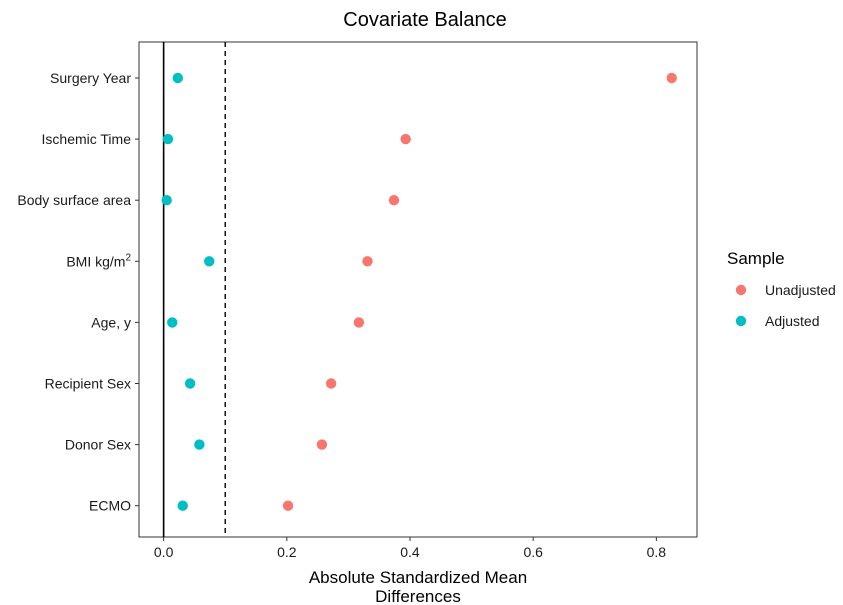 The width and height of the screenshot is (843, 605). Describe the element at coordinates (424, 20) in the screenshot. I see `chart-title: Covariate Balance` at that location.